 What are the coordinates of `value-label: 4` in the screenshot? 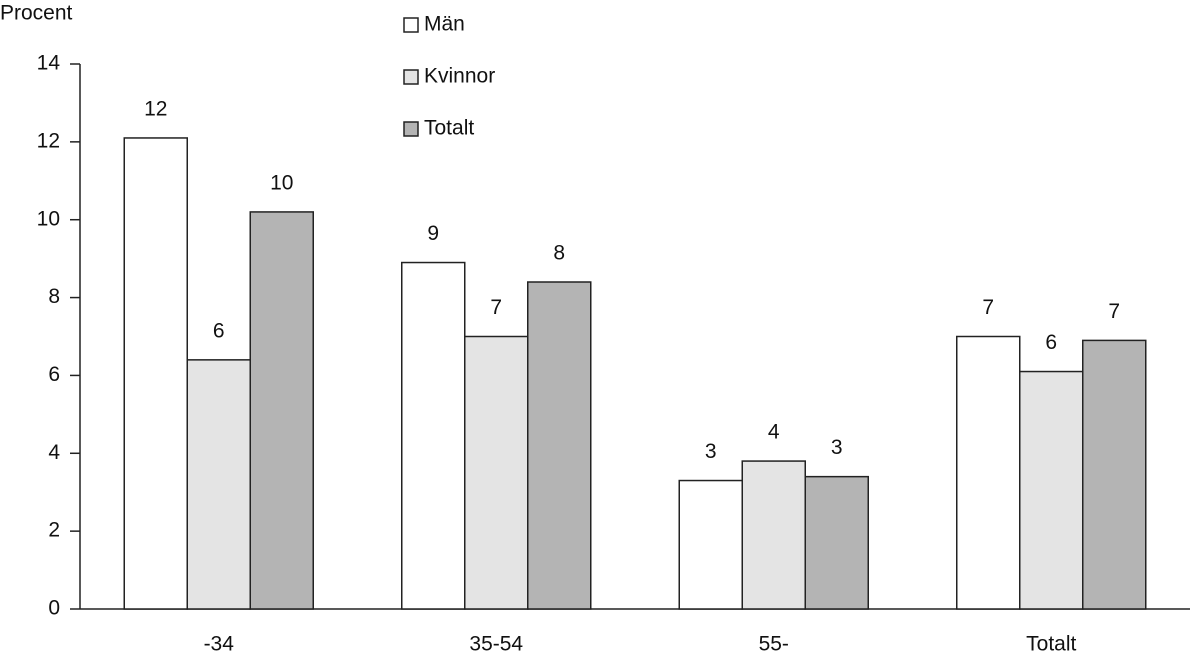 It's located at (774, 432).